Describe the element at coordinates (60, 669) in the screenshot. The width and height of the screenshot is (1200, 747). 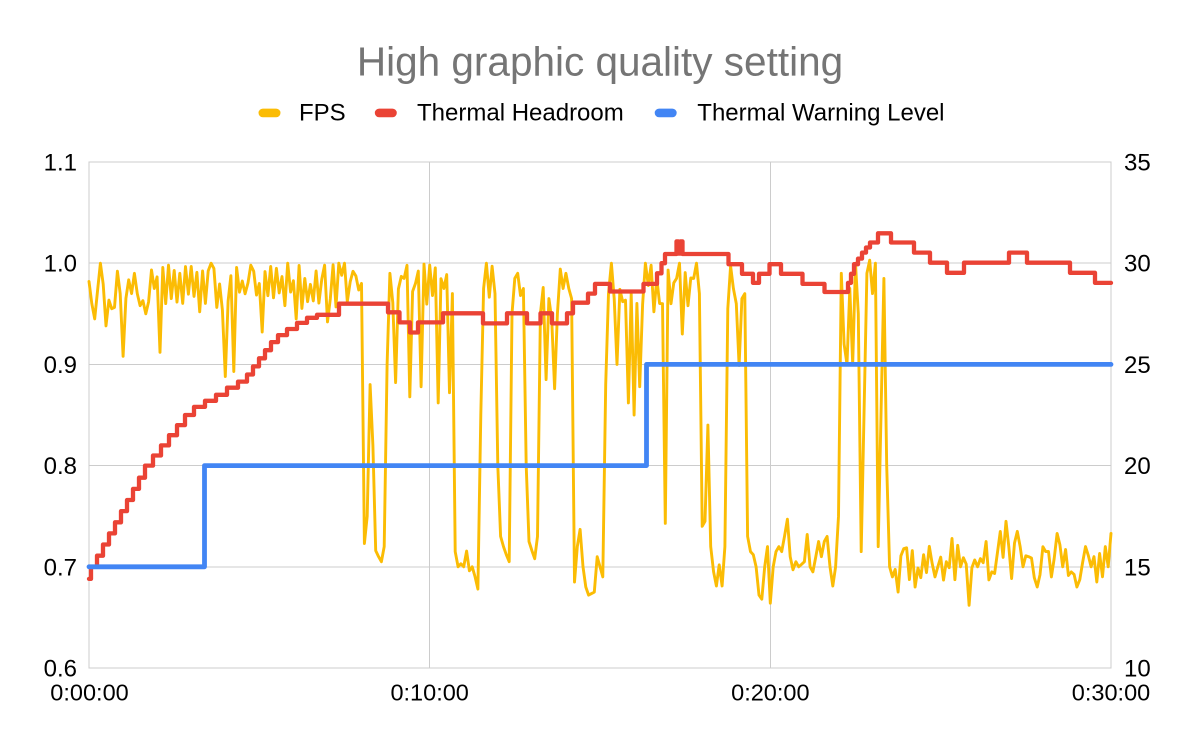
I see `svg-text: 0.6` at that location.